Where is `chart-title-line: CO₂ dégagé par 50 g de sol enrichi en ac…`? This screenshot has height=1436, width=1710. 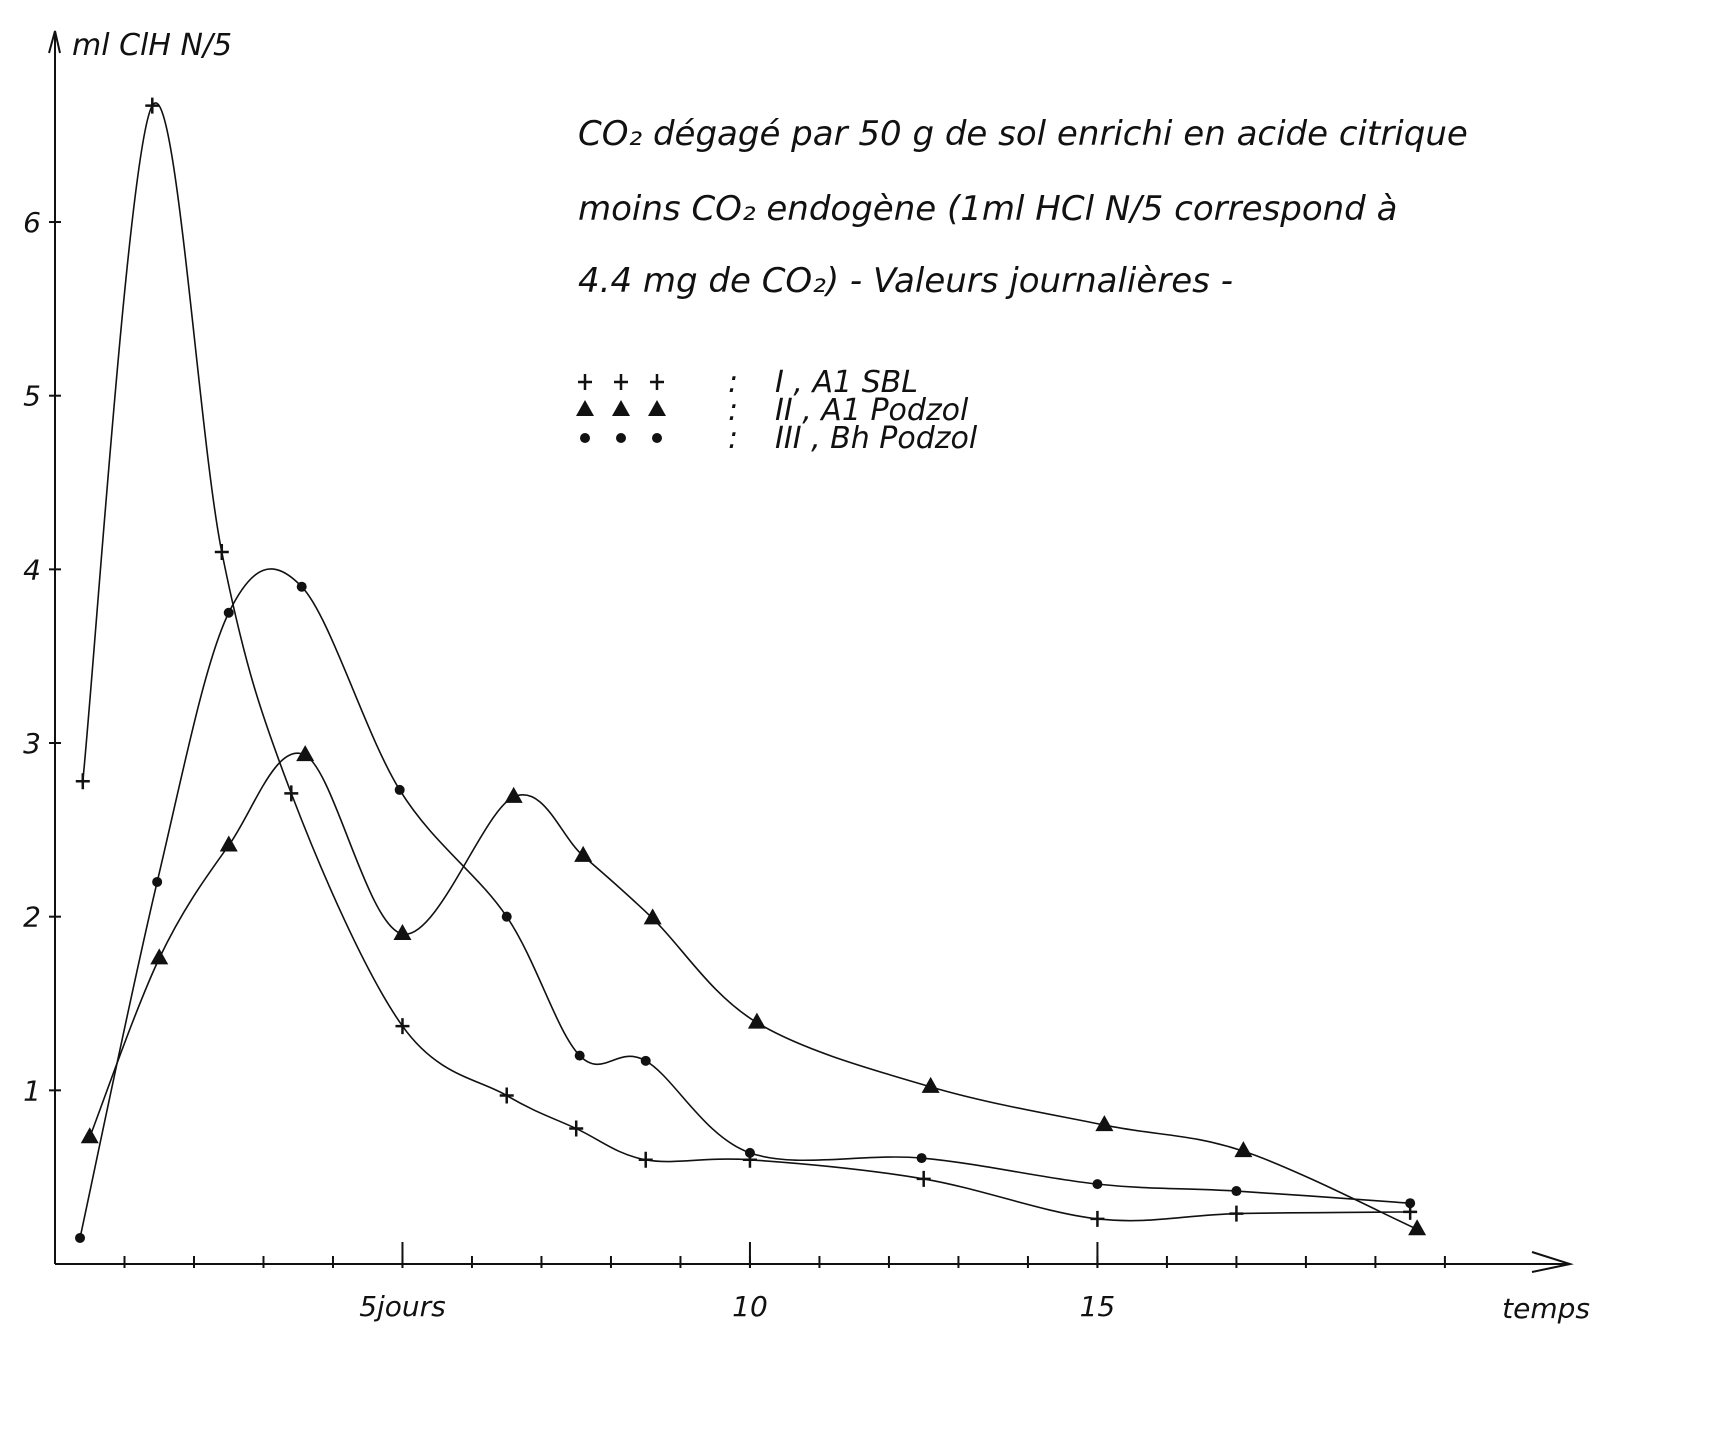
chart-title-line: CO₂ dégagé par 50 g de sol enrichi en ac… is located at coordinates (1023, 134).